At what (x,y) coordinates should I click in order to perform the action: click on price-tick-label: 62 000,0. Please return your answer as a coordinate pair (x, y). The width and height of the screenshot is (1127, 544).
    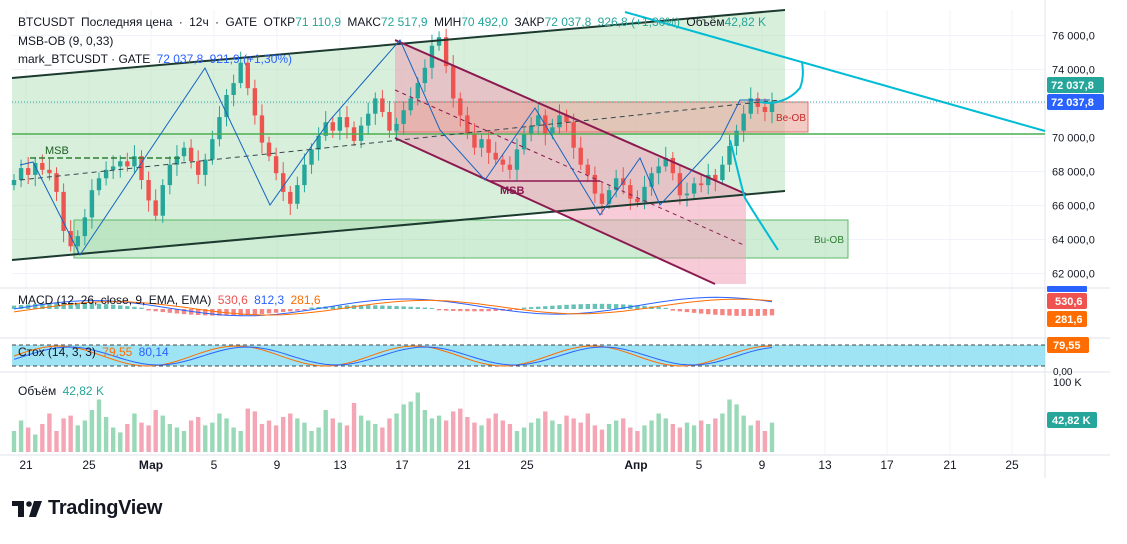
    Looking at the image, I should click on (1073, 275).